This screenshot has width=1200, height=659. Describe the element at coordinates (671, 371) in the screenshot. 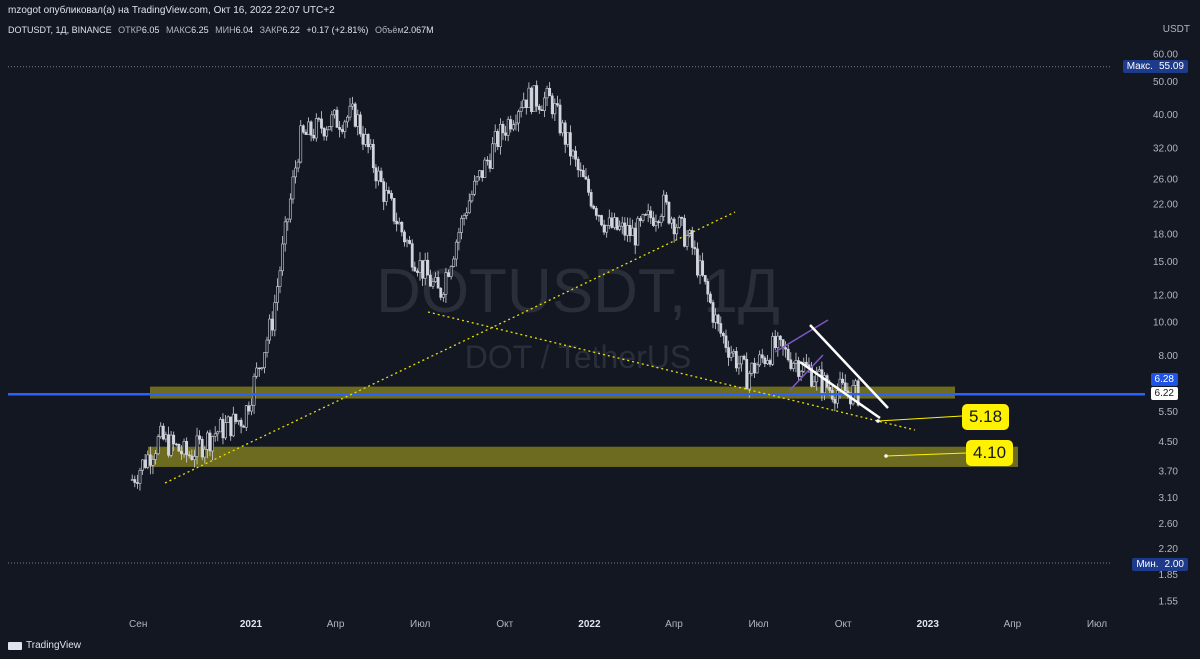

I see `descending-trendline` at that location.